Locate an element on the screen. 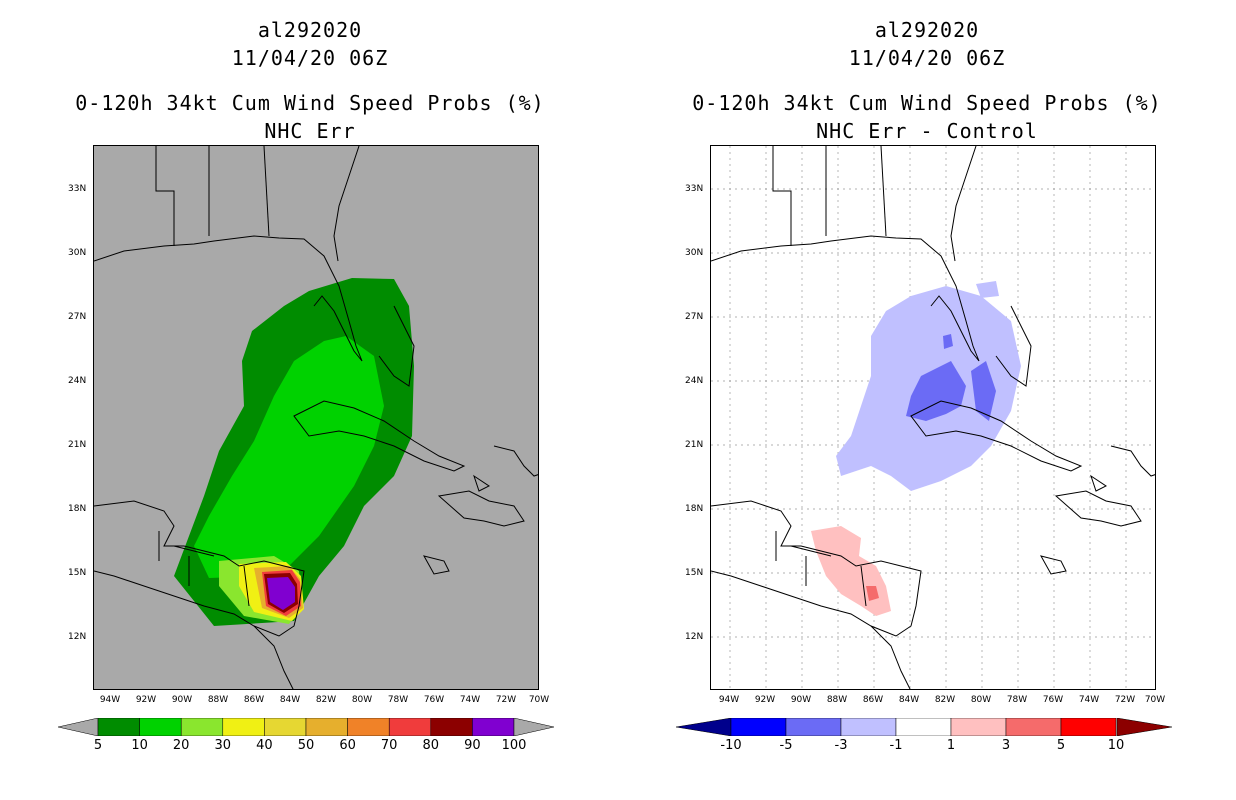  right-subtitle: NHC Err - Control is located at coordinates (927, 131).